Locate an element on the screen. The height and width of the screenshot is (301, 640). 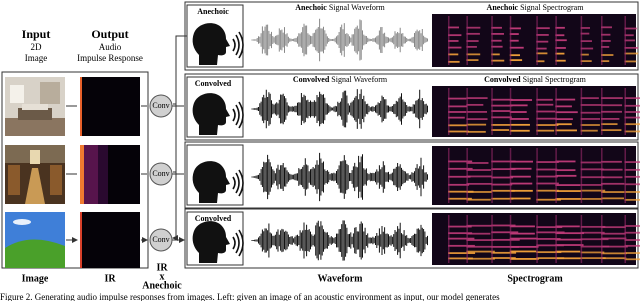
footer-label: x is located at coordinates (162, 276).